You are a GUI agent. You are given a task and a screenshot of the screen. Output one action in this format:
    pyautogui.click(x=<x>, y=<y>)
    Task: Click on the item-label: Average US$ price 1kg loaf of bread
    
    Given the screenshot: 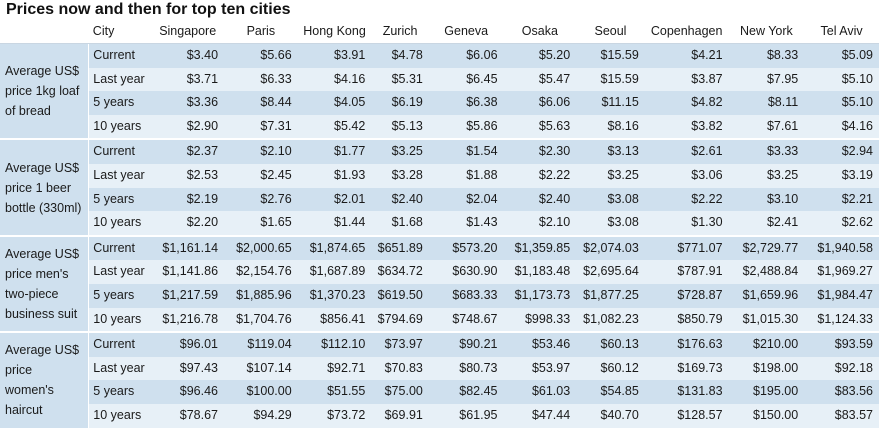 What is the action you would take?
    pyautogui.click(x=45, y=91)
    